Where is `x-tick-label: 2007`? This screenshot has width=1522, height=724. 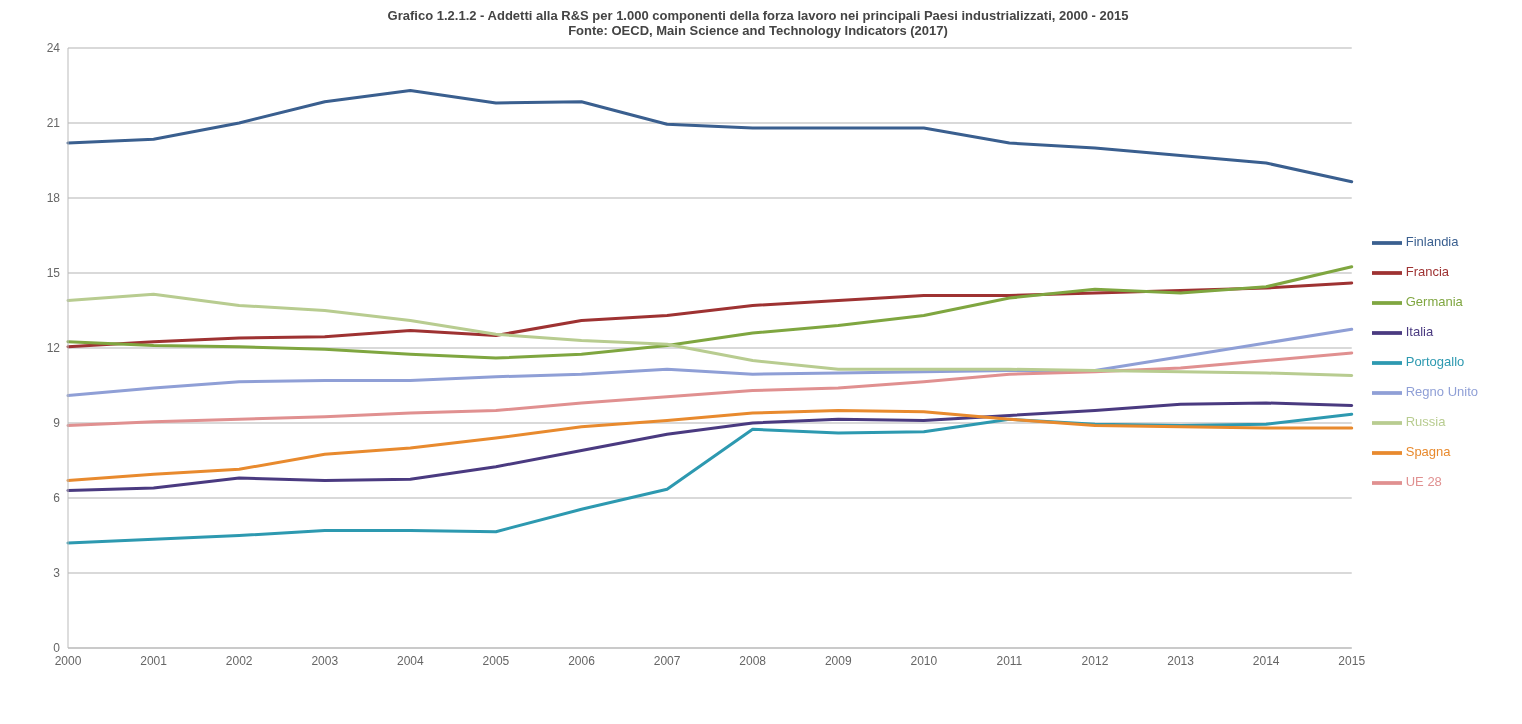 x-tick-label: 2007 is located at coordinates (667, 660).